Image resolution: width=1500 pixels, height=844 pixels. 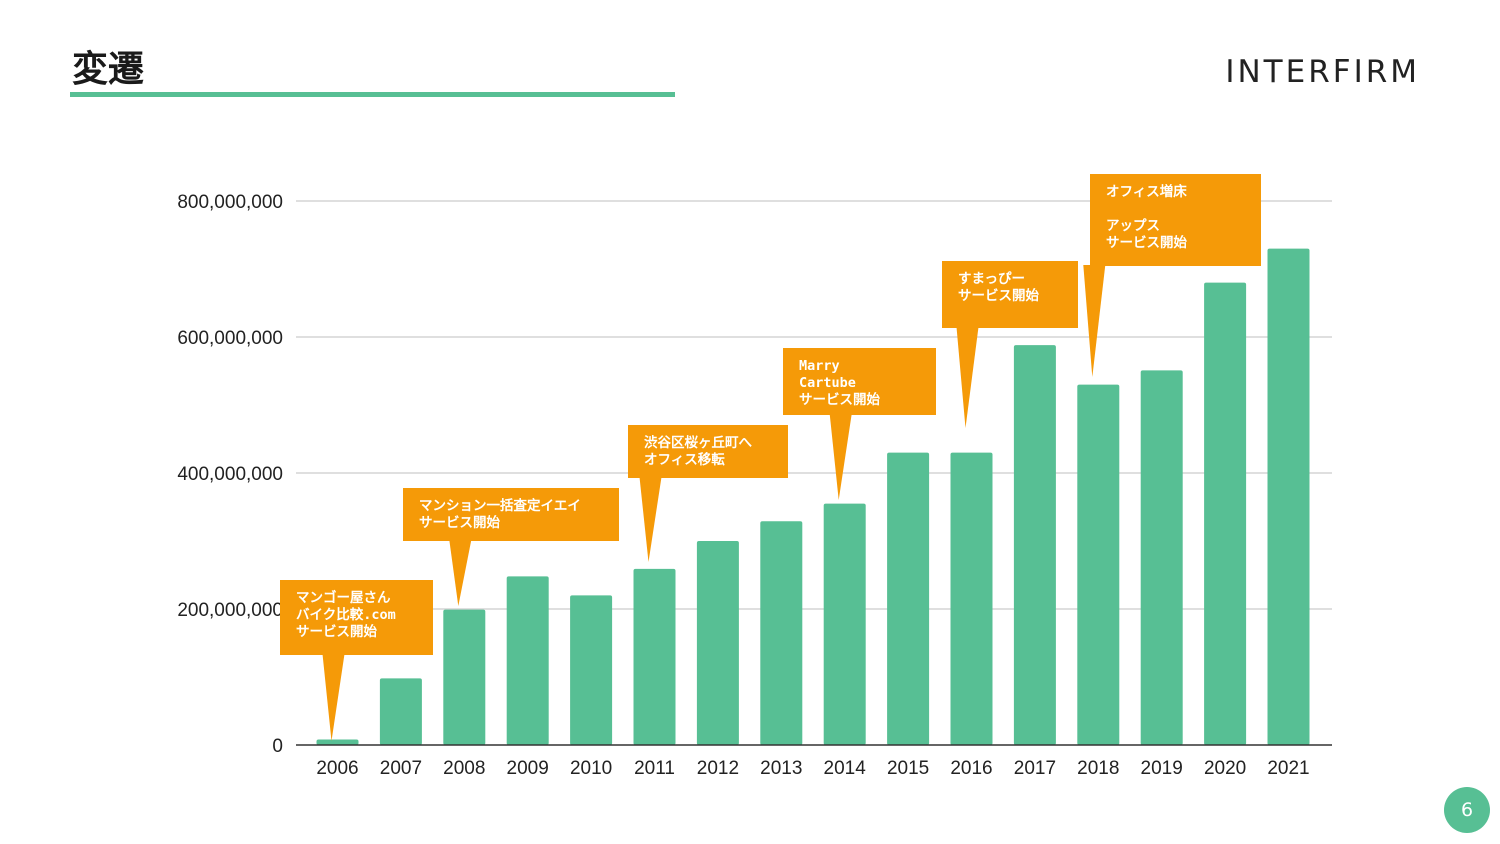 What do you see at coordinates (337, 768) in the screenshot?
I see `x-tick-label: 2006` at bounding box center [337, 768].